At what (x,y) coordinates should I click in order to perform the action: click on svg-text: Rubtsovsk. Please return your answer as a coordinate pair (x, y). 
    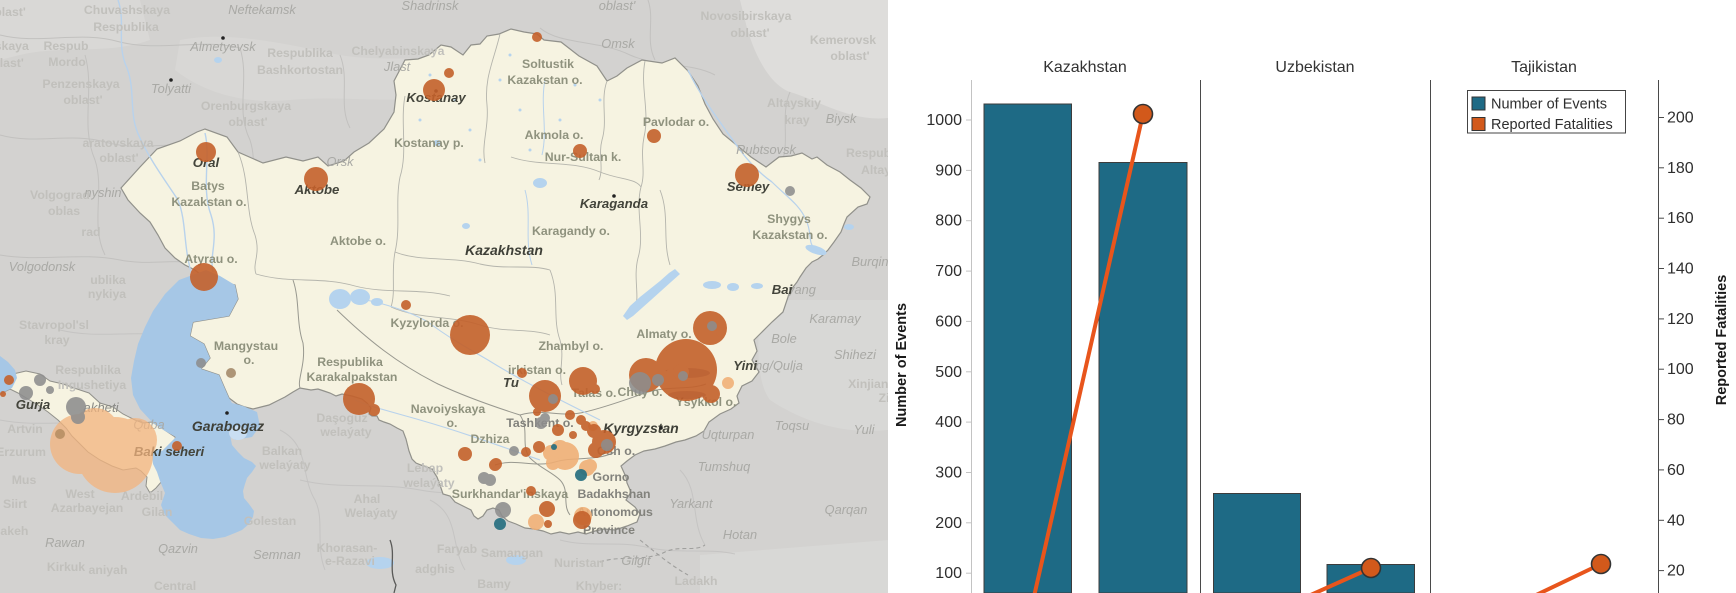
    Looking at the image, I should click on (766, 149).